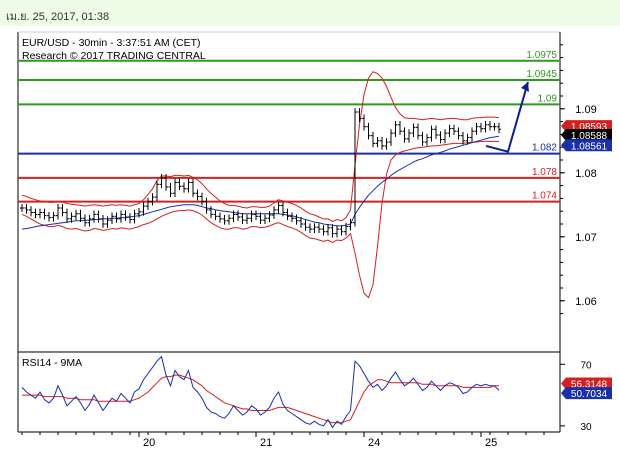 The image size is (620, 453). Describe the element at coordinates (586, 427) in the screenshot. I see `rsi-y-tick-label: 30` at that location.